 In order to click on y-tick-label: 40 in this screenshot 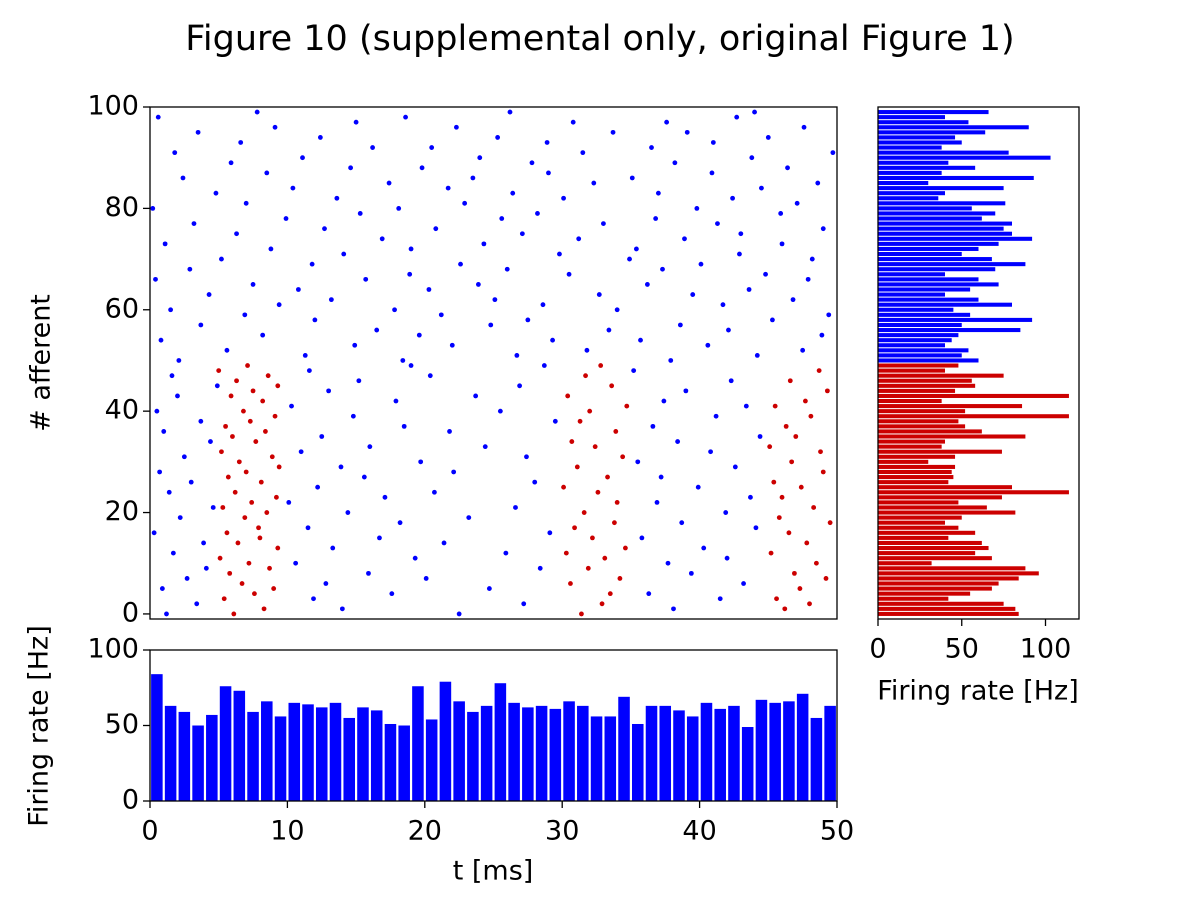, I will do `click(122, 410)`.